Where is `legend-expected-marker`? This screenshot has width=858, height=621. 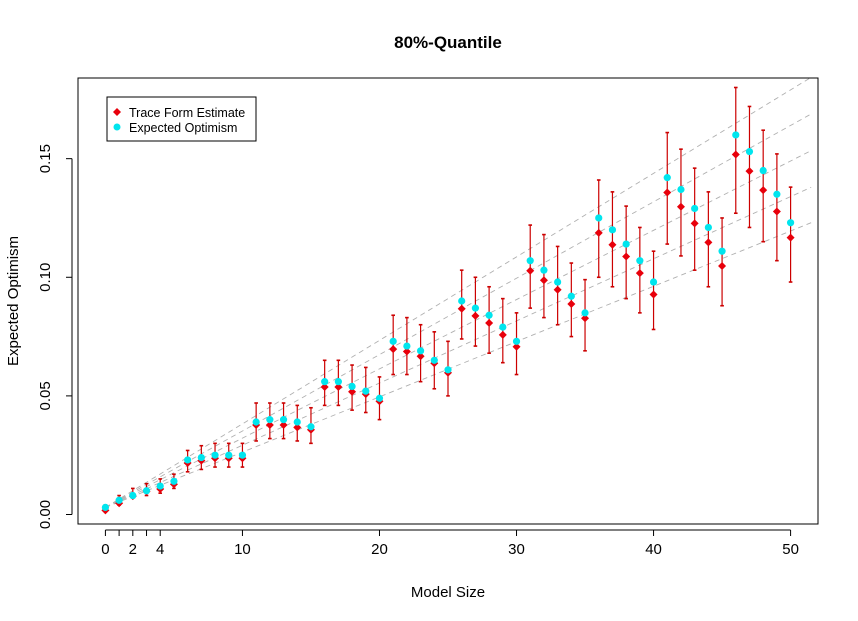 legend-expected-marker is located at coordinates (117, 127).